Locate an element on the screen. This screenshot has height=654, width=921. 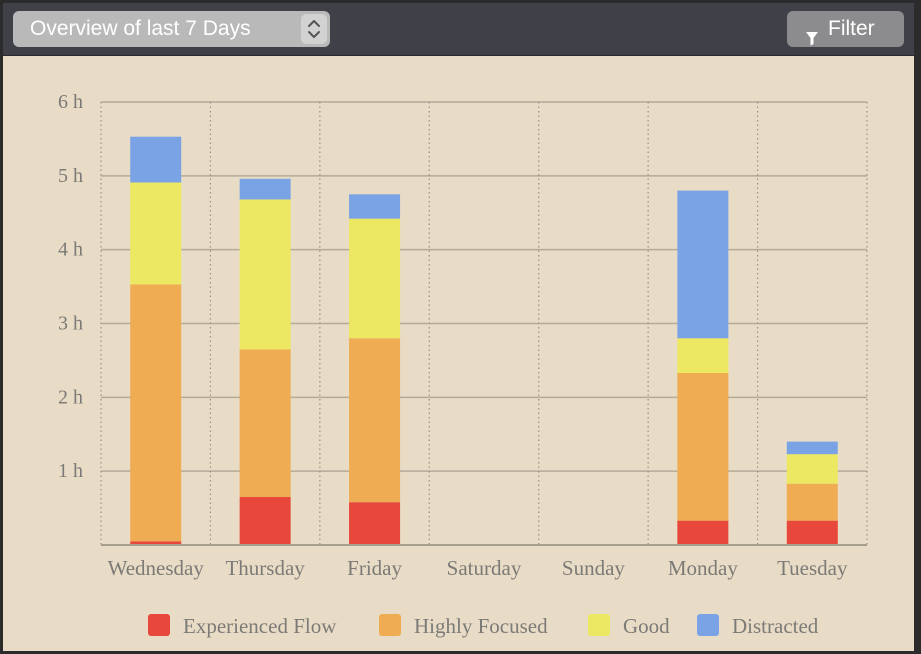
x-tick-label: Friday is located at coordinates (374, 568).